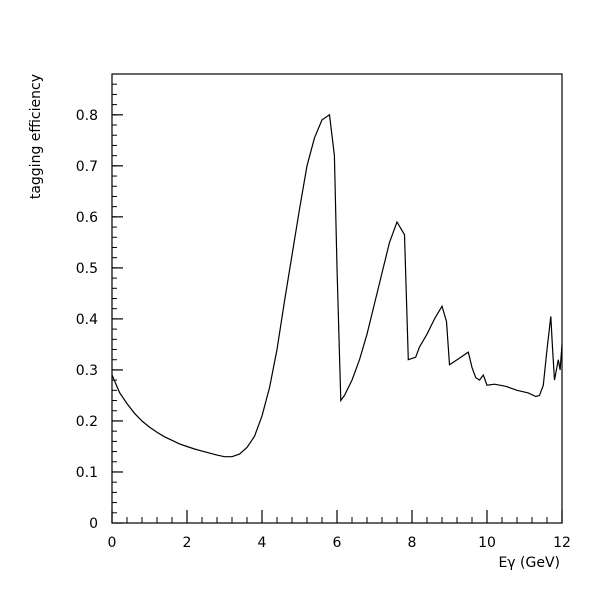 The width and height of the screenshot is (600, 600). What do you see at coordinates (562, 543) in the screenshot?
I see `x-tick-label: 12` at bounding box center [562, 543].